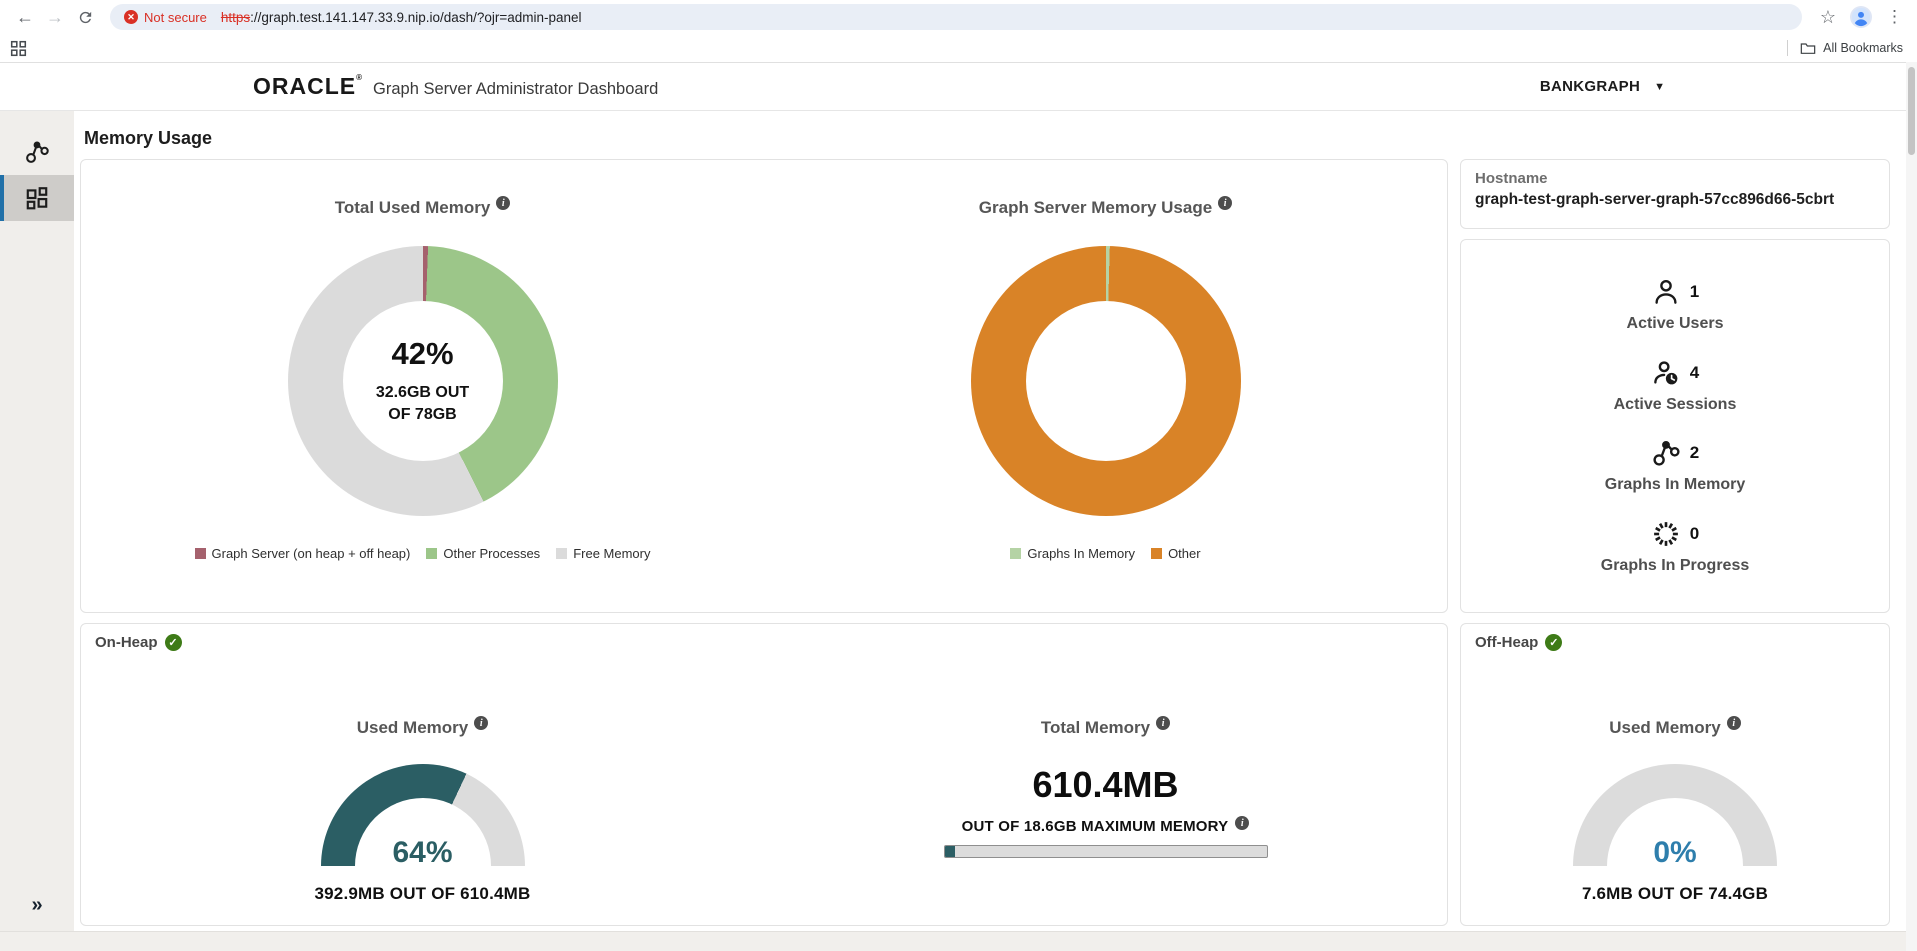 Image resolution: width=1917 pixels, height=951 pixels. I want to click on legend-label: Free Memory, so click(612, 553).